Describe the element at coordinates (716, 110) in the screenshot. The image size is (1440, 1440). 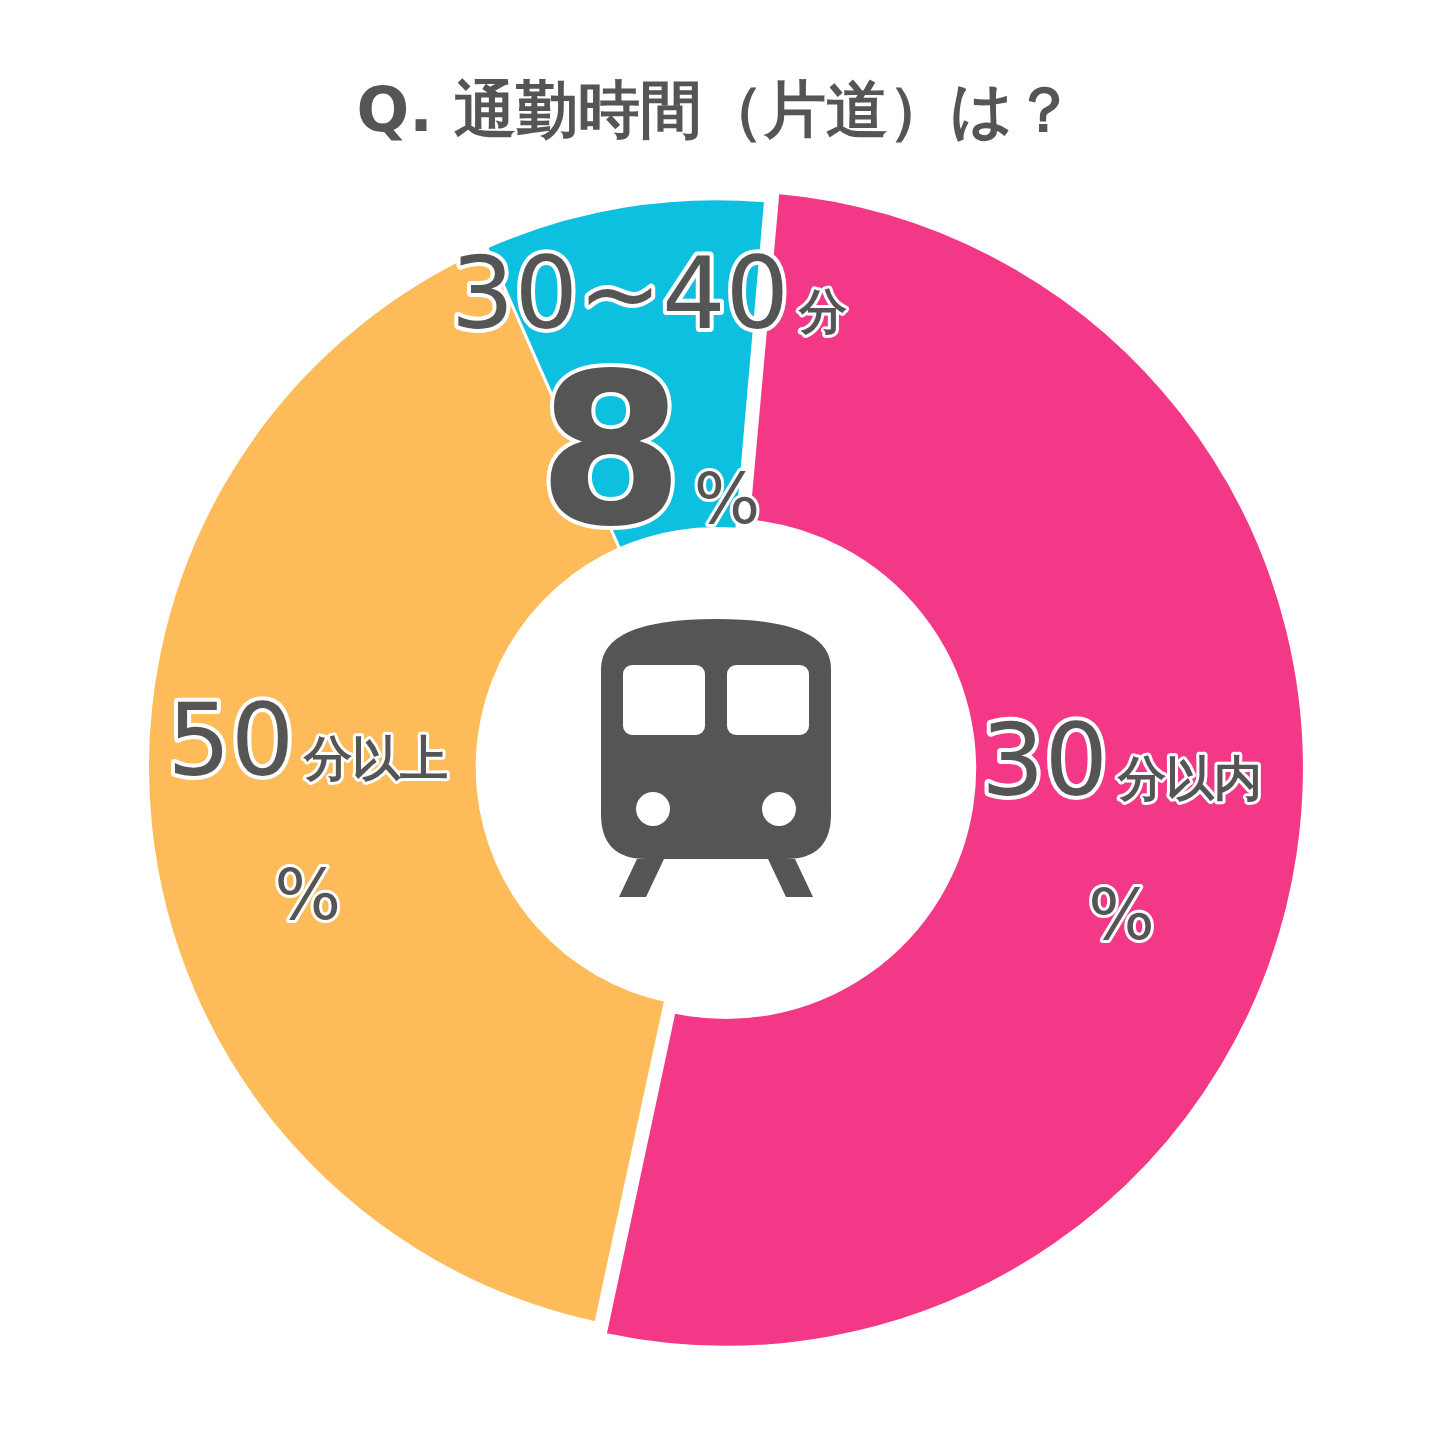
I see `chart-title: Q. 通勤時間（片道）は？` at that location.